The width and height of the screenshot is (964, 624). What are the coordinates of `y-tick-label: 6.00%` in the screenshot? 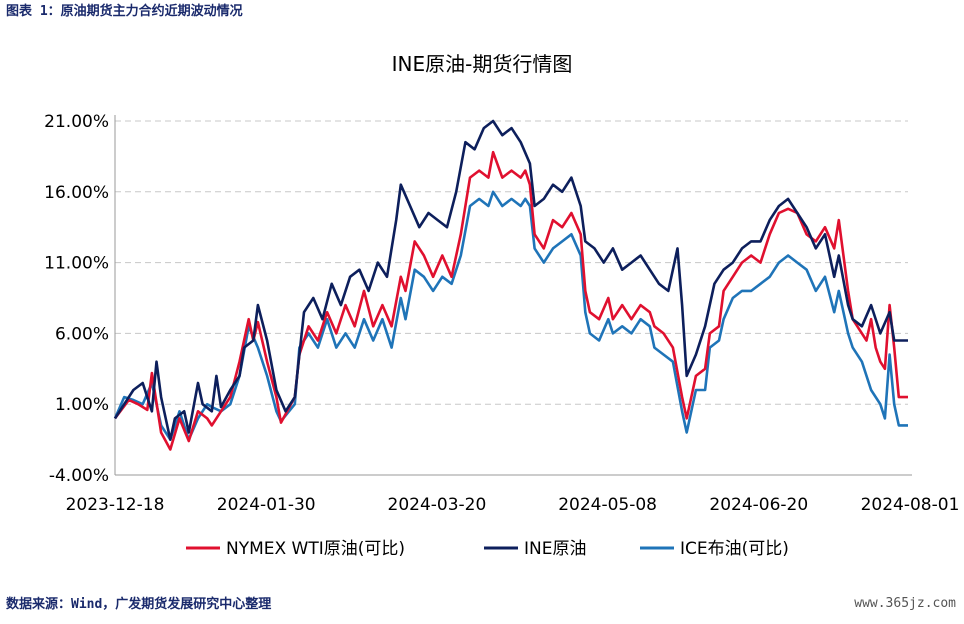 It's located at (82, 334).